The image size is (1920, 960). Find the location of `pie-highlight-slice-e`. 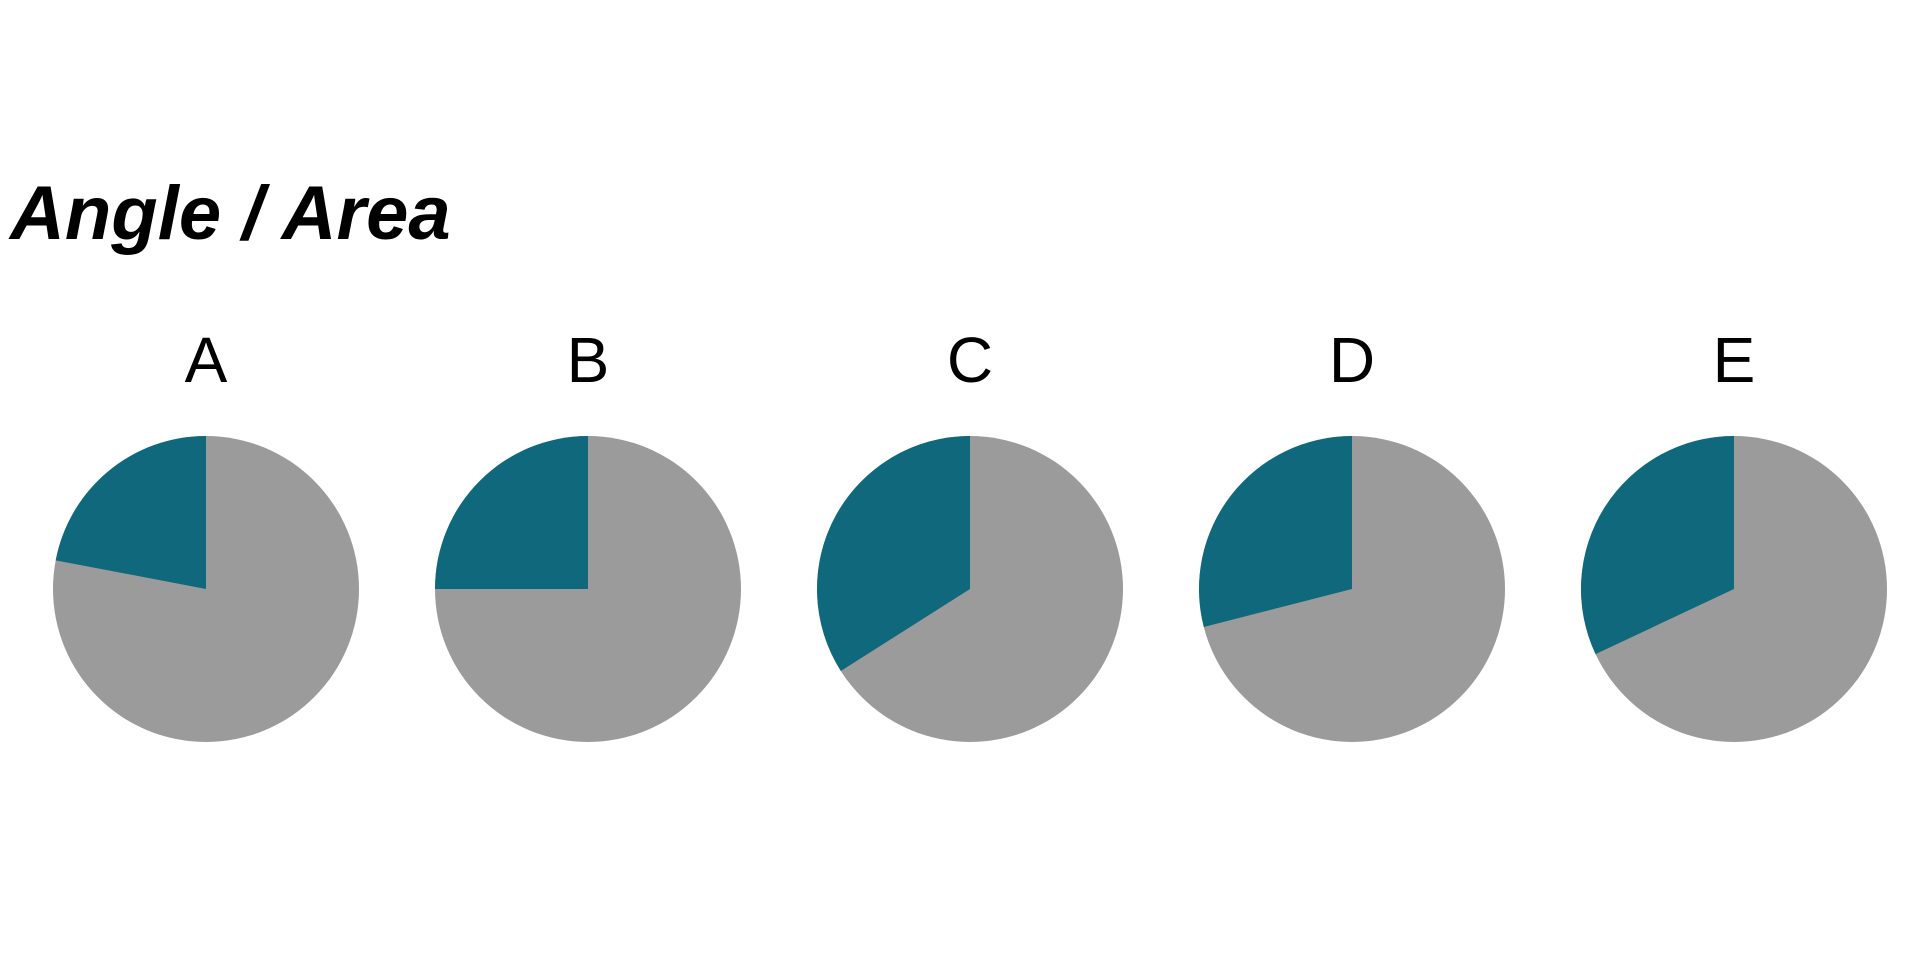

pie-highlight-slice-e is located at coordinates (1657, 545).